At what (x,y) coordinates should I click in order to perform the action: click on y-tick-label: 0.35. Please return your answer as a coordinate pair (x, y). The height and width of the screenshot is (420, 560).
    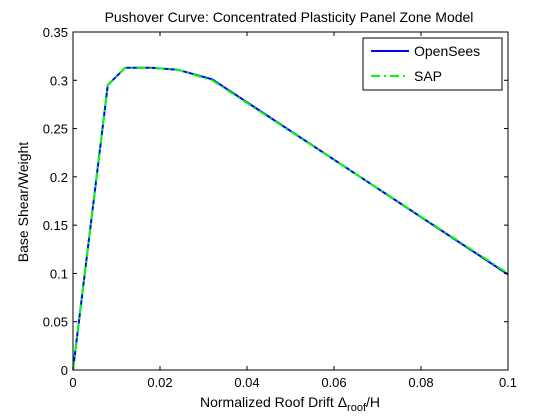
    Looking at the image, I should click on (55, 32).